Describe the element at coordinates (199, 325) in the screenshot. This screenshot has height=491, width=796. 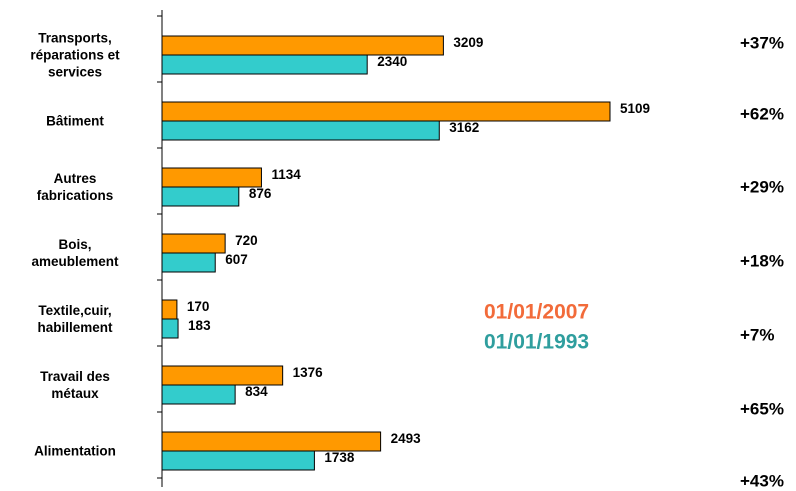
I see `value-label: 183` at that location.